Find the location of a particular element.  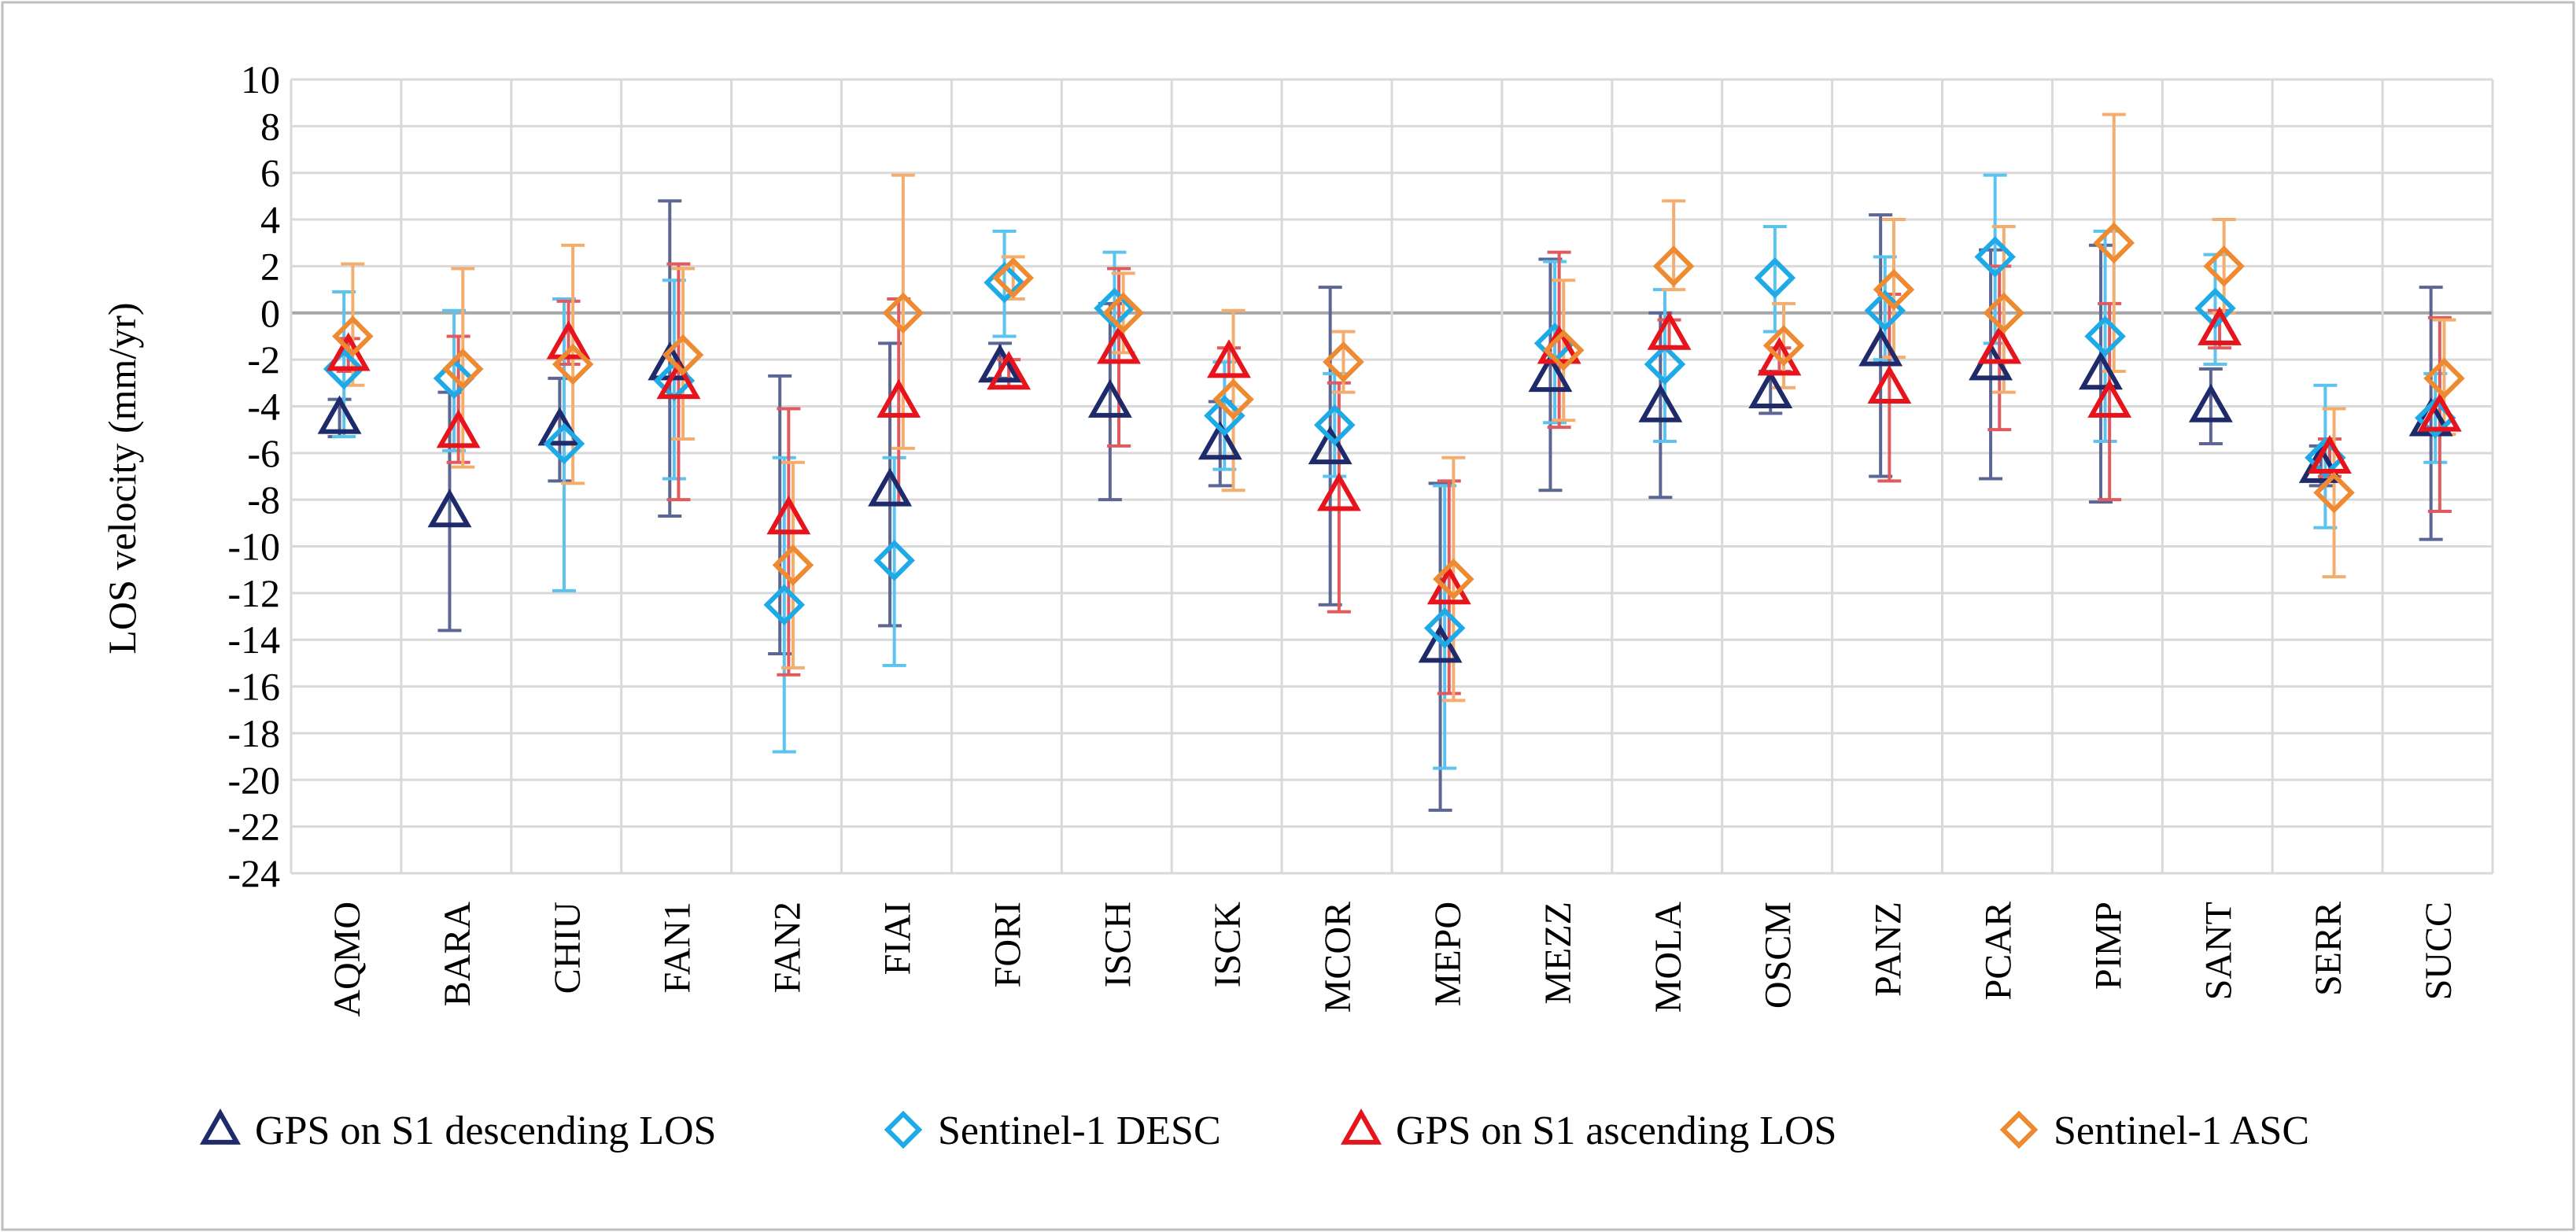

x-category-label: CHIU is located at coordinates (568, 948).